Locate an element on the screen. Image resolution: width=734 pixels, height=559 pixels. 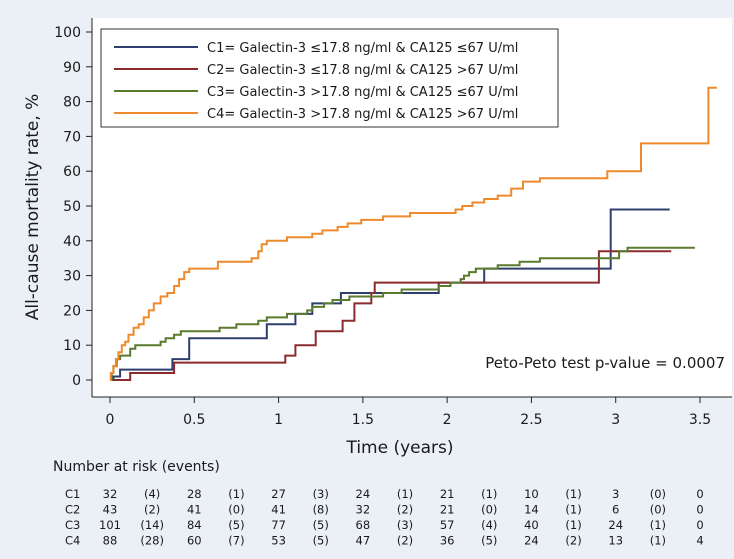
x-tick-label: 3.5 is located at coordinates (700, 420).